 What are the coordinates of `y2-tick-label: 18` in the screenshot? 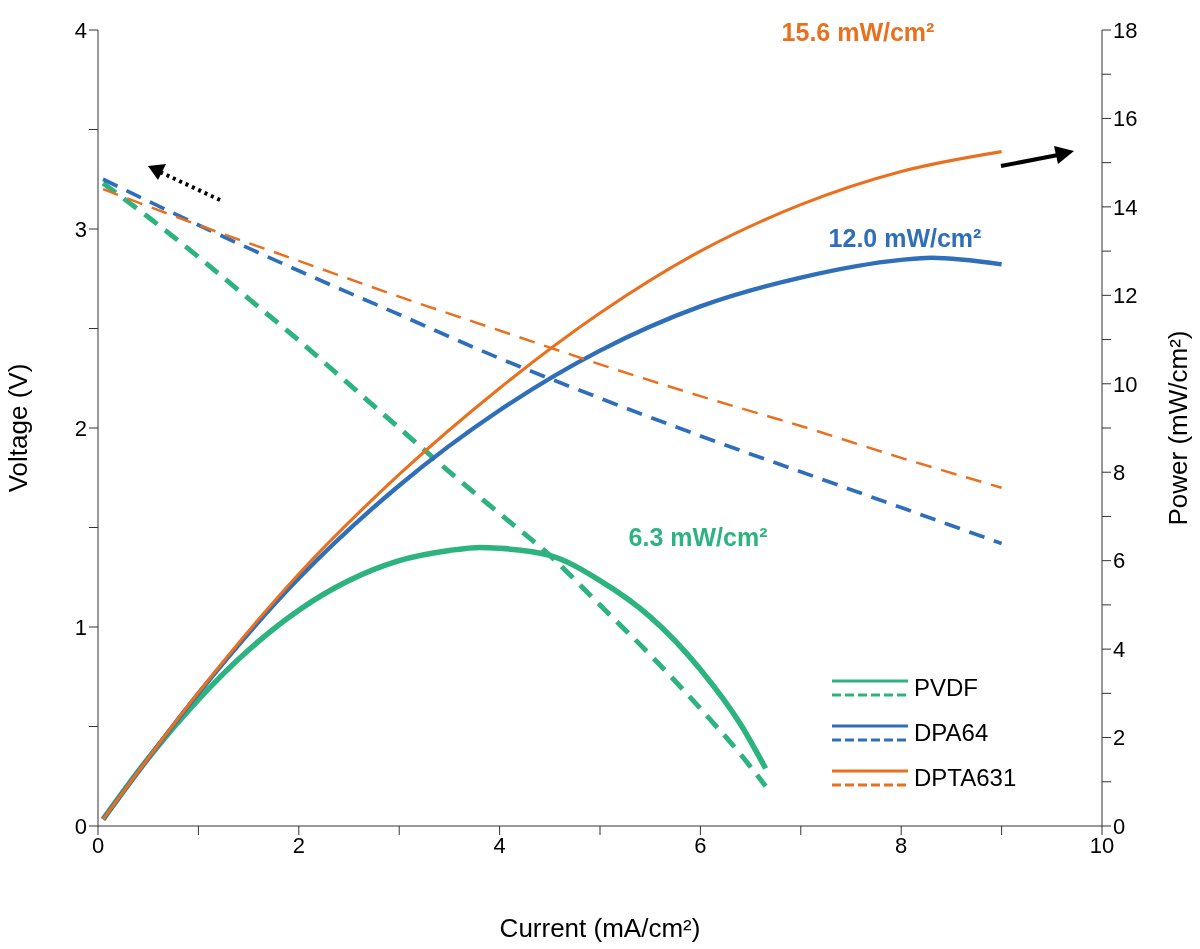 It's located at (1125, 30).